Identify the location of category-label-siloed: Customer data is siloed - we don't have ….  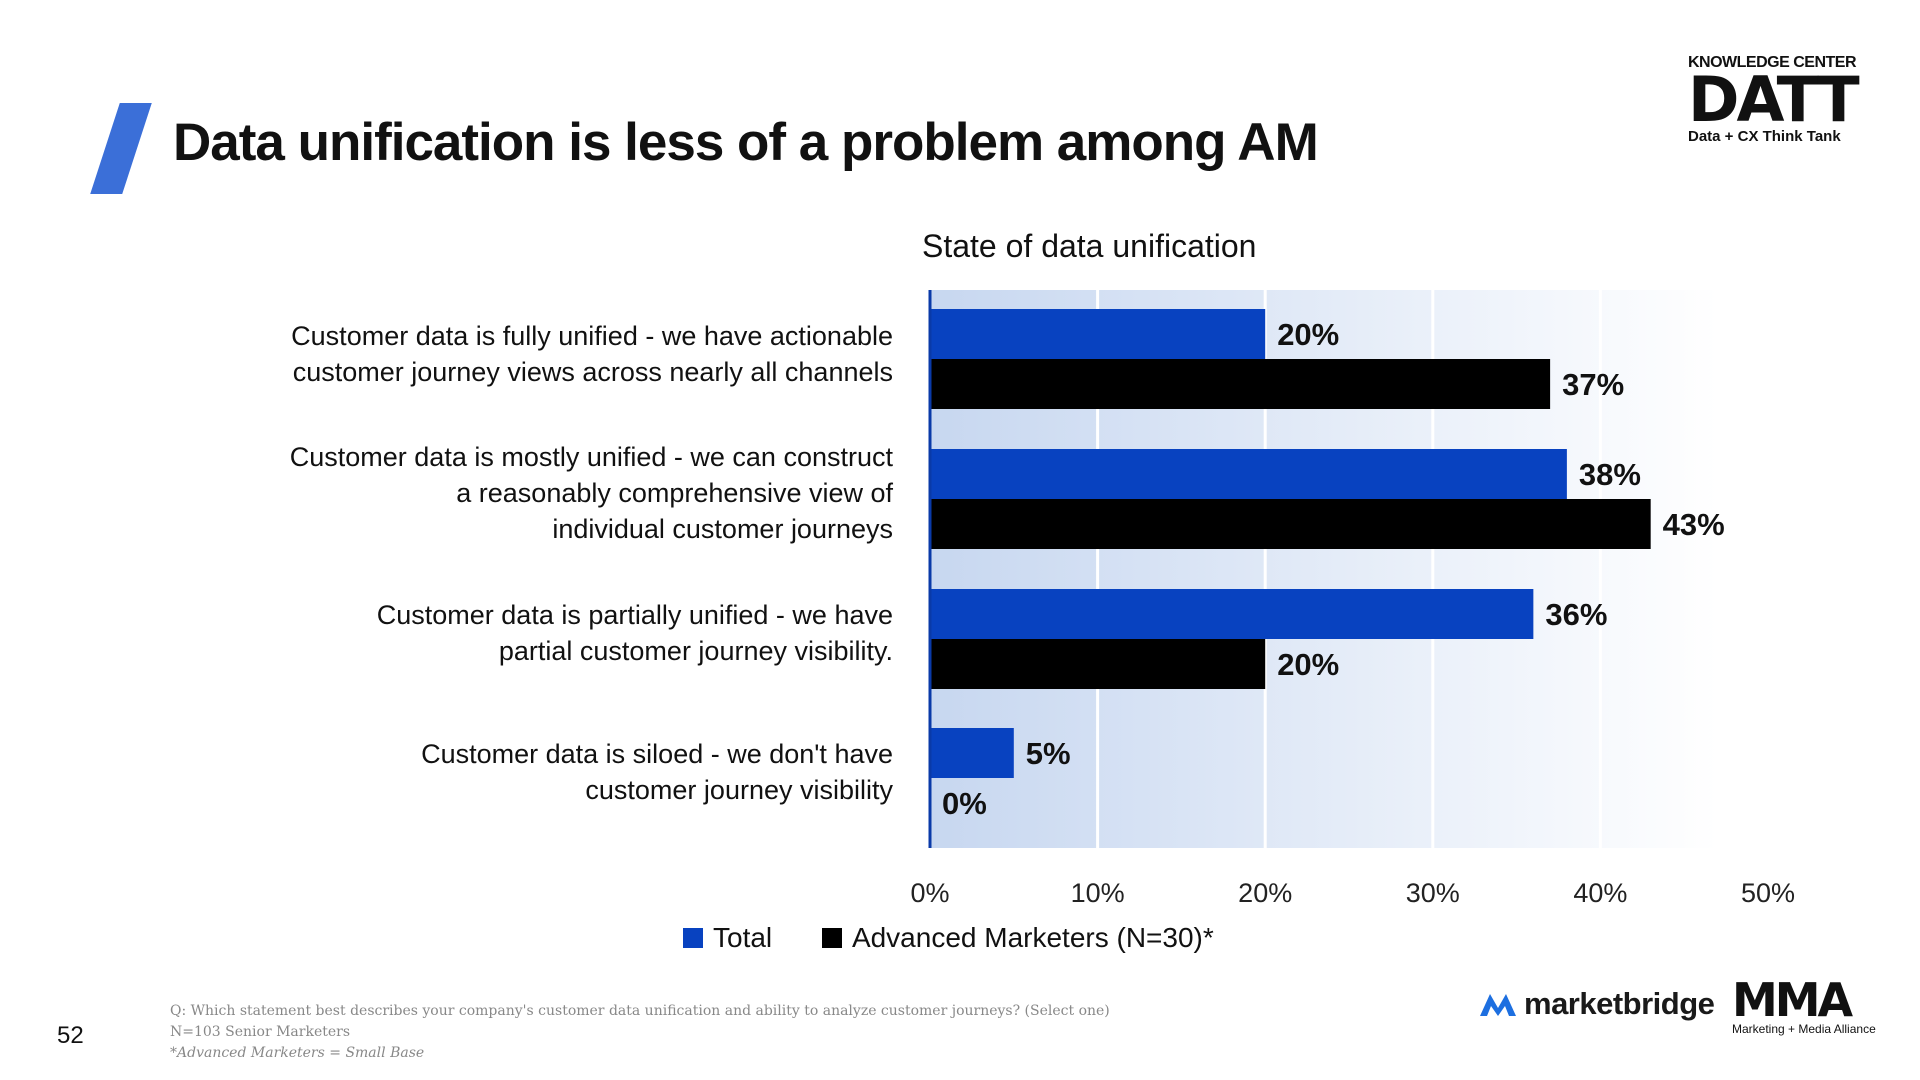
(553, 772).